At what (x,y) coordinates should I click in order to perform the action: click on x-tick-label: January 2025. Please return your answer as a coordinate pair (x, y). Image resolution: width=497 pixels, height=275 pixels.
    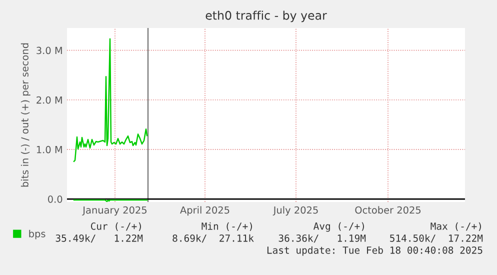
    Looking at the image, I should click on (114, 211).